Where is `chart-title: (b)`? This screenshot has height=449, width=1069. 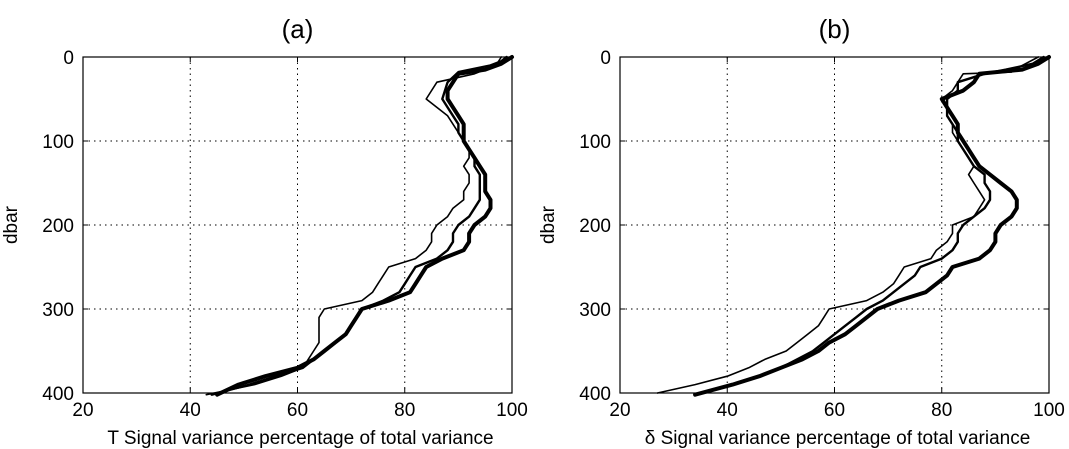
chart-title: (b) is located at coordinates (835, 29).